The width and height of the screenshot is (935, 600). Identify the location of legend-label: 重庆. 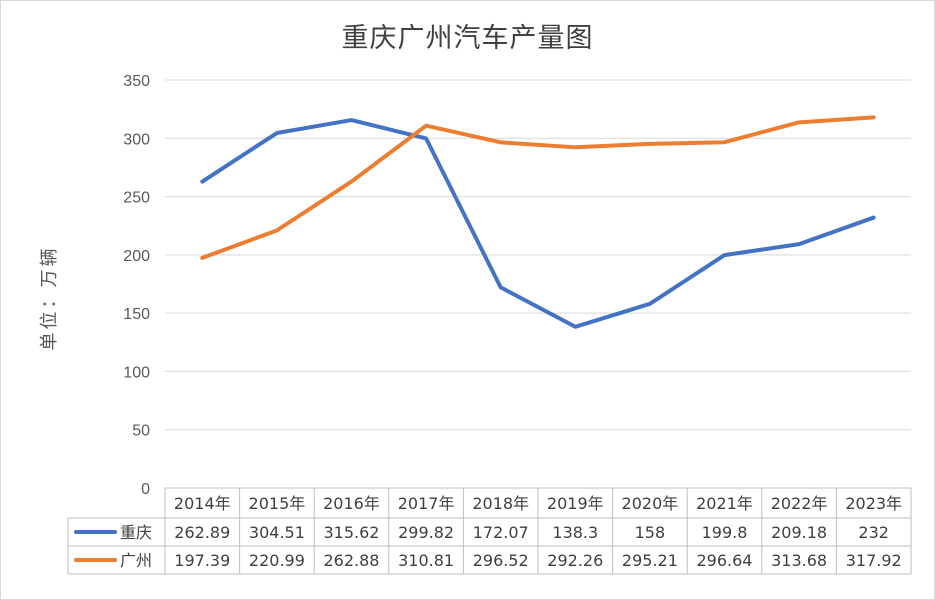
(136, 532).